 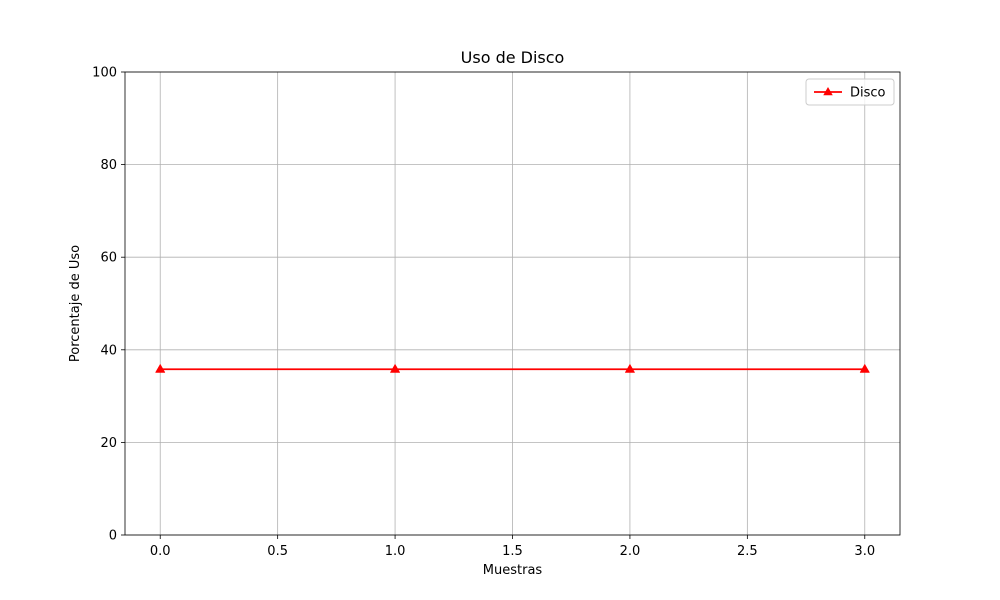 I want to click on x-tick-label: 1.5, so click(x=512, y=551).